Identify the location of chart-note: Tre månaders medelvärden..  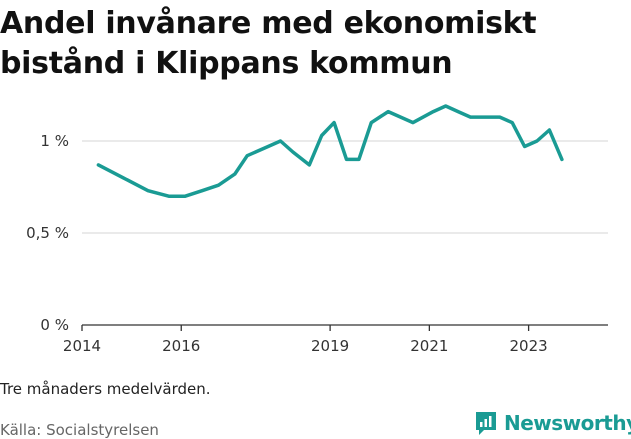
(105, 389).